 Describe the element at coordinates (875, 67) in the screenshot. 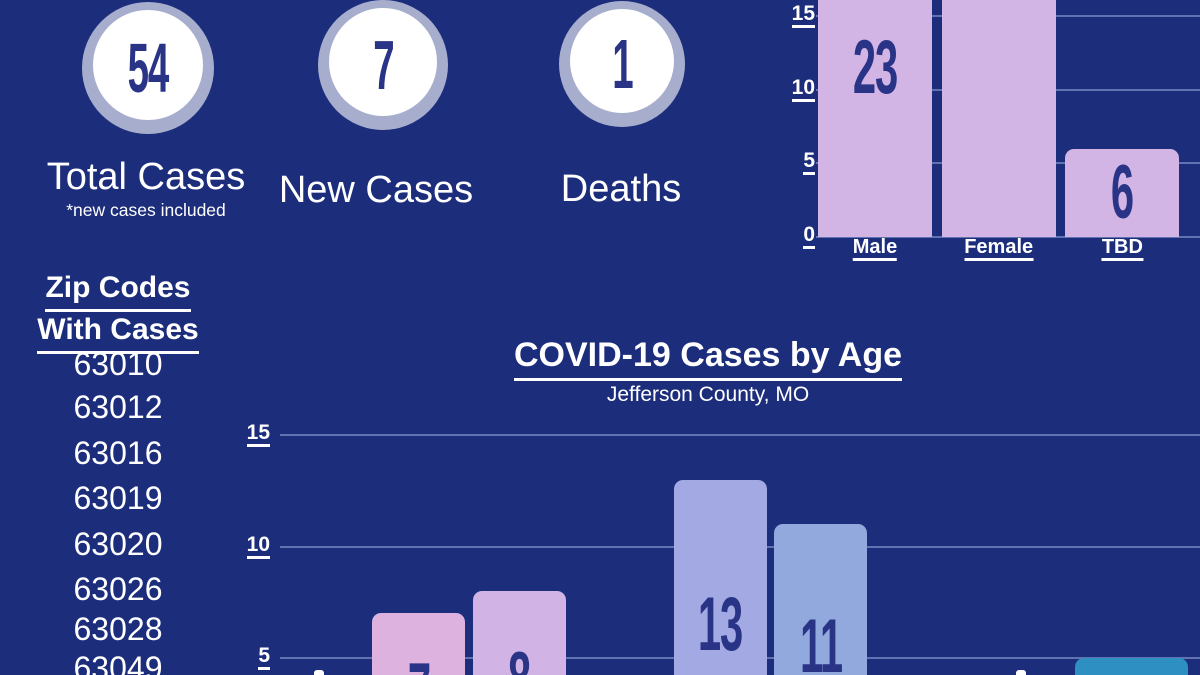

I see `cases-by-gender-bar-value-Male: 23` at that location.